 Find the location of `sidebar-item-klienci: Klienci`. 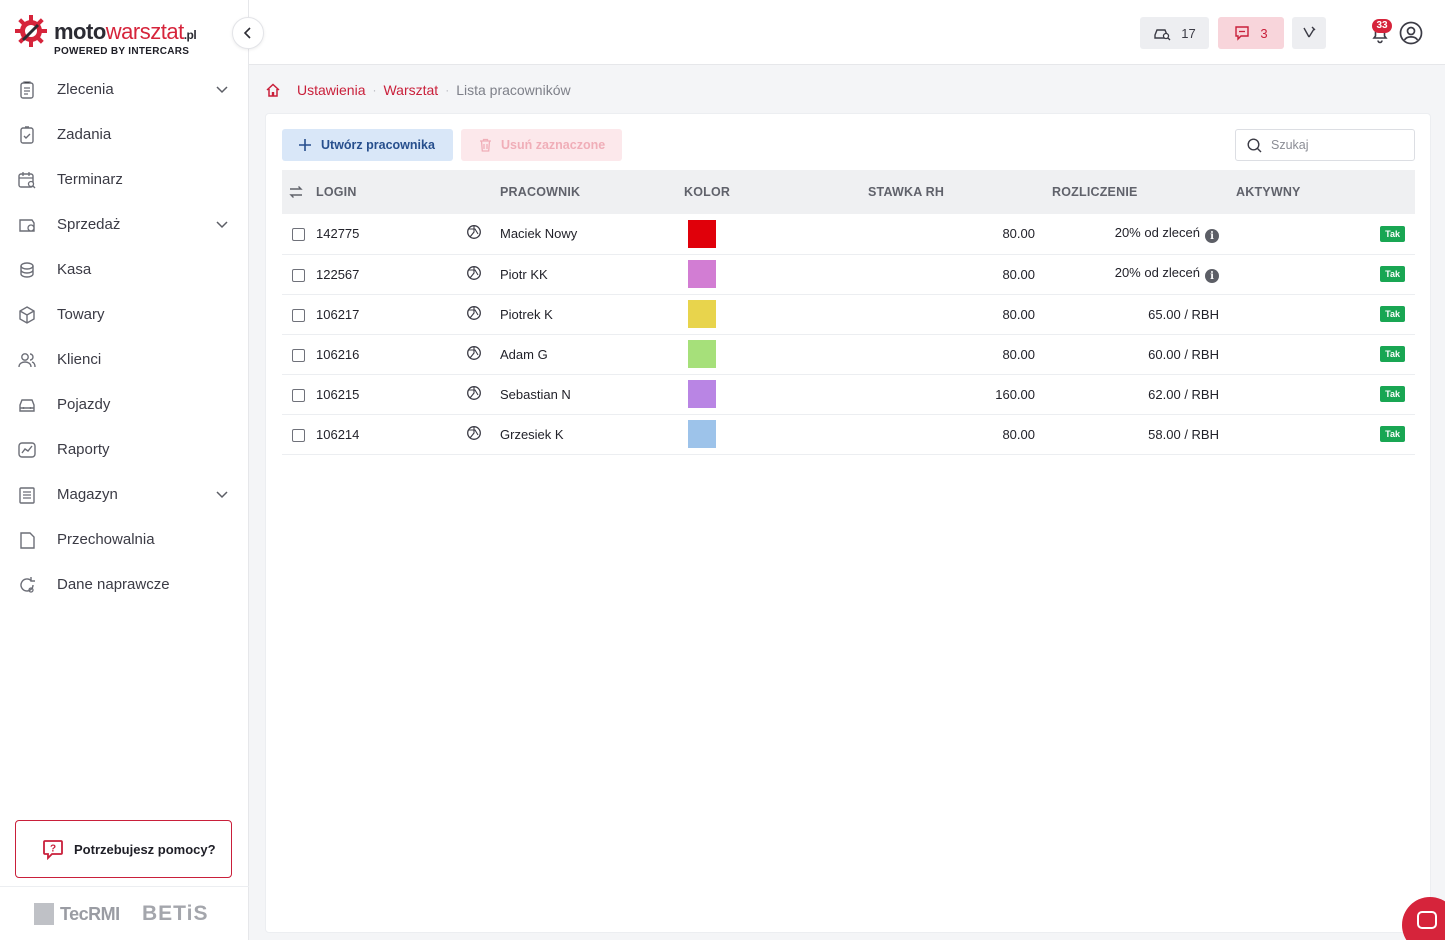

sidebar-item-klienci: Klienci is located at coordinates (124, 359).